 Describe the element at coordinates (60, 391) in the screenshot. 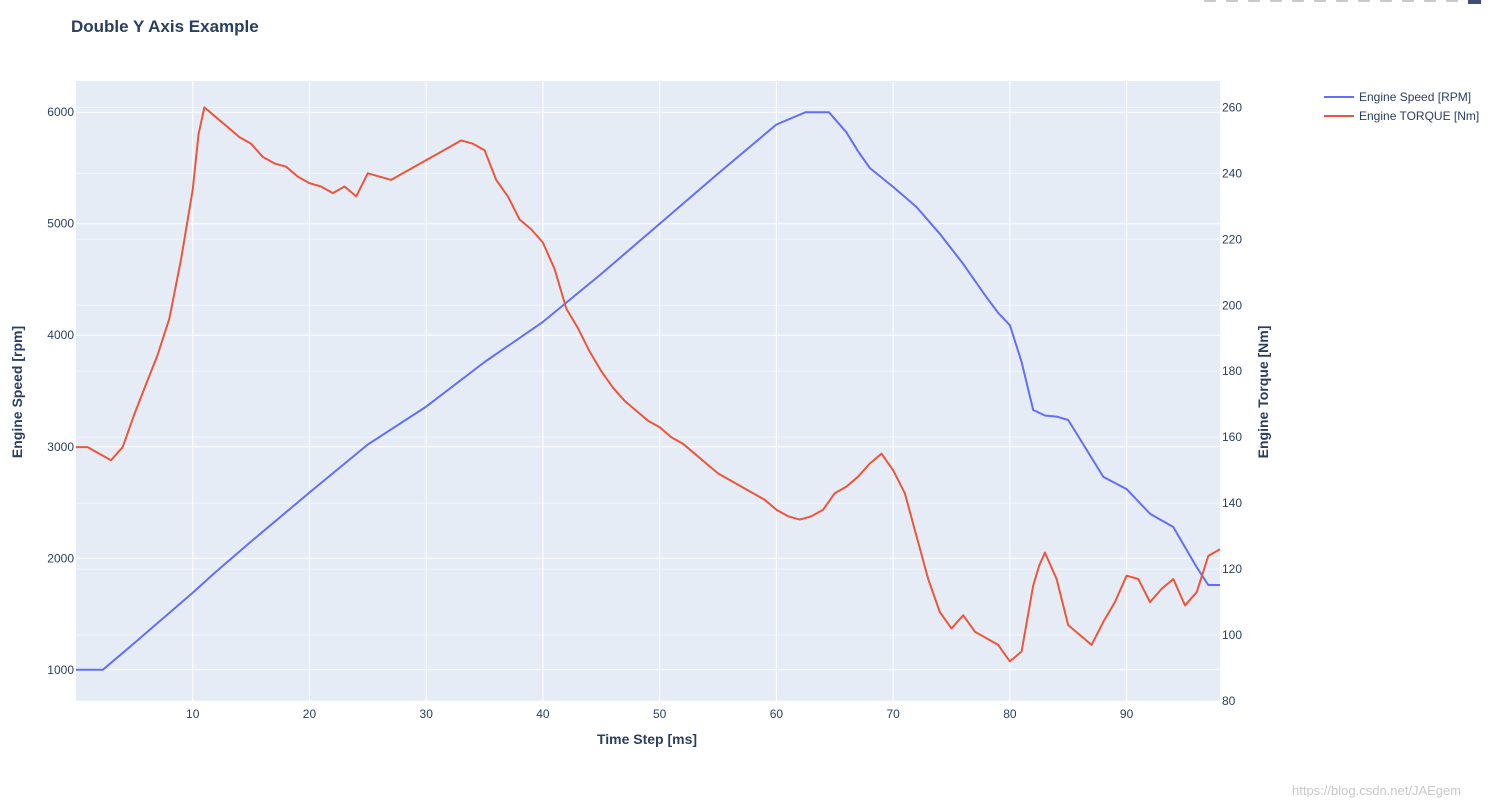

I see `y-axis-ticks: 1000 2000 3000 4000 5000 6000` at that location.